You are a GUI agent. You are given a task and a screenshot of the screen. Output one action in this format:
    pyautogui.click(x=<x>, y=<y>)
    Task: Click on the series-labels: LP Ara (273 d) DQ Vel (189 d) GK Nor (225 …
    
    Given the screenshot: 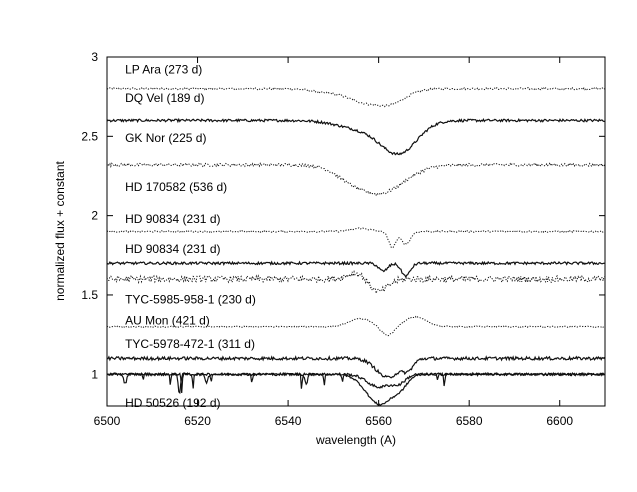 What is the action you would take?
    pyautogui.click(x=190, y=236)
    